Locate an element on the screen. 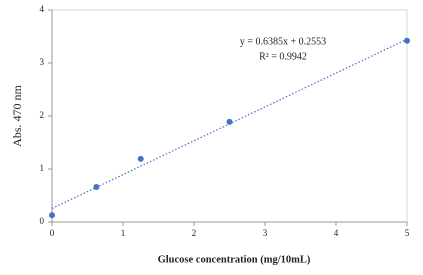  y-tick-label: 2 is located at coordinates (42, 115).